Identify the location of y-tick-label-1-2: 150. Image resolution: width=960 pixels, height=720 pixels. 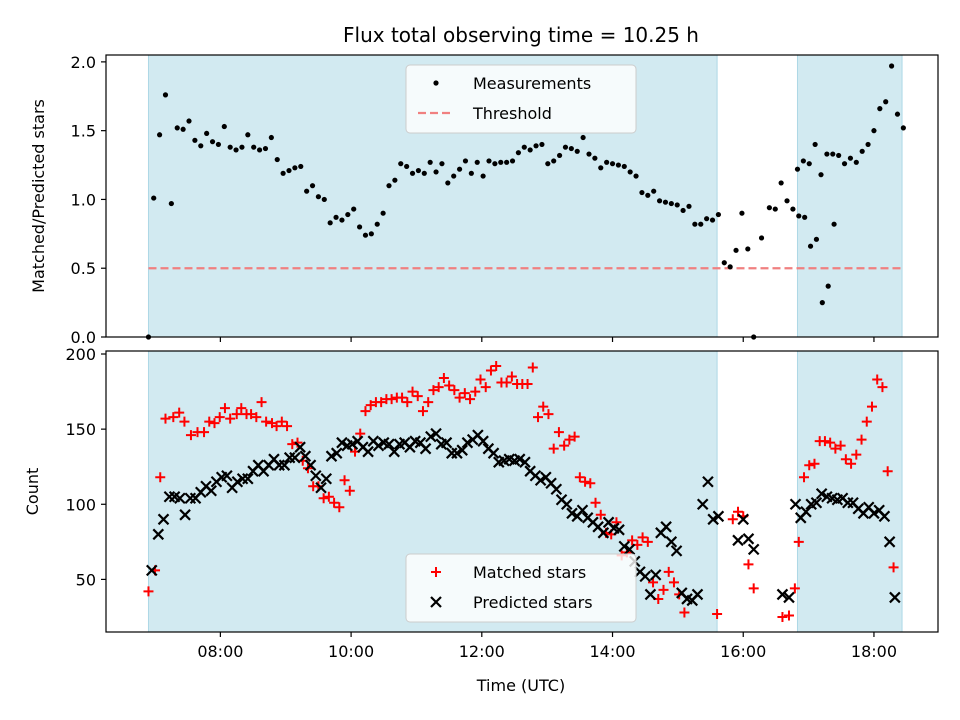
(80, 429).